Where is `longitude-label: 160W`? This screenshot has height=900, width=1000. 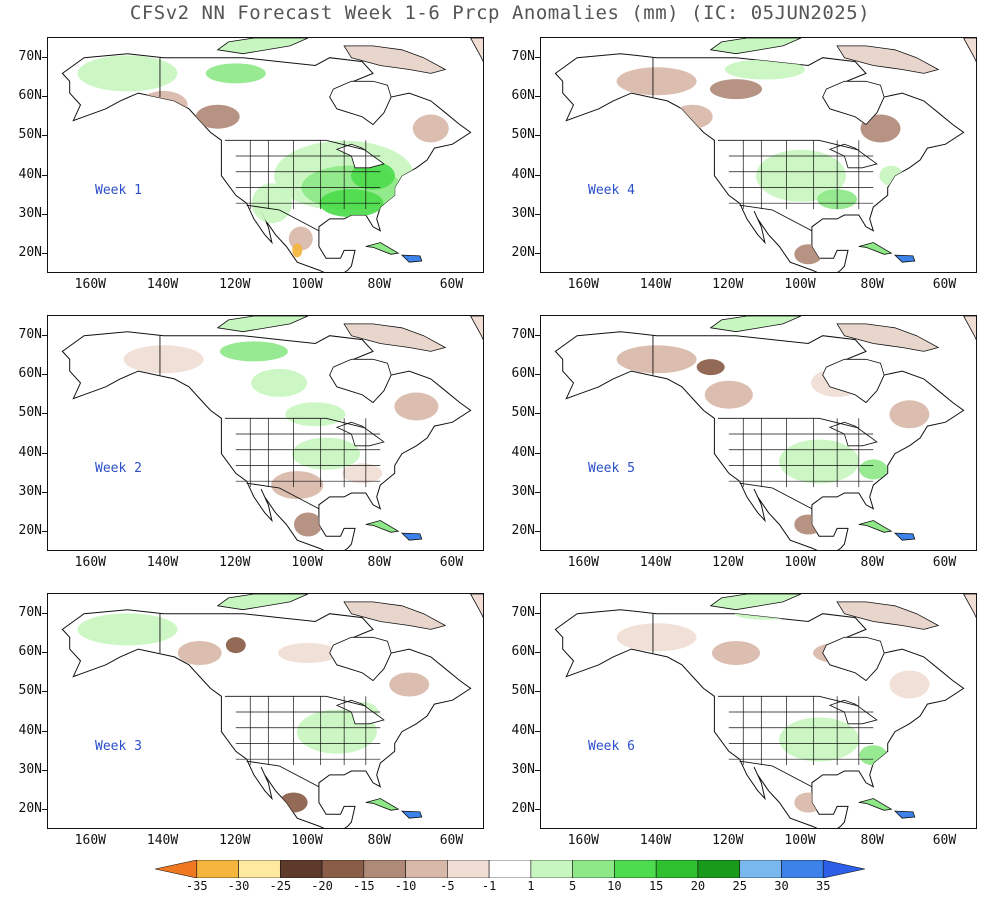
longitude-label: 160W is located at coordinates (90, 840).